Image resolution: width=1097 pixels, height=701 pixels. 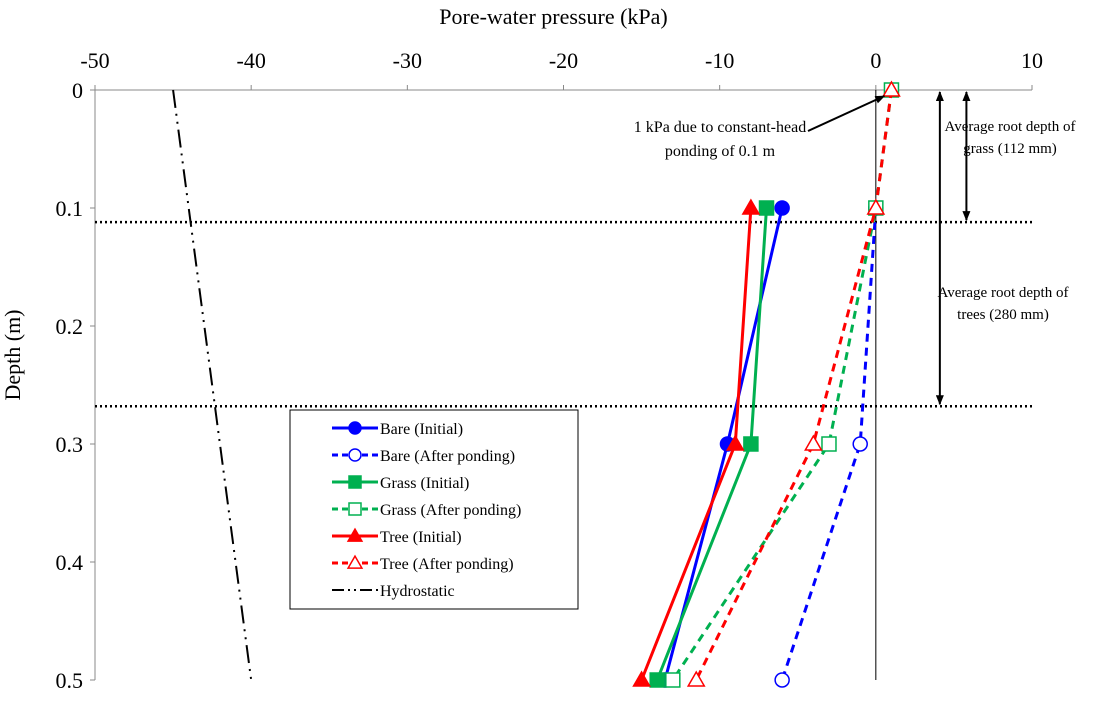 What do you see at coordinates (70, 680) in the screenshot?
I see `y-tick-label: 0.5` at bounding box center [70, 680].